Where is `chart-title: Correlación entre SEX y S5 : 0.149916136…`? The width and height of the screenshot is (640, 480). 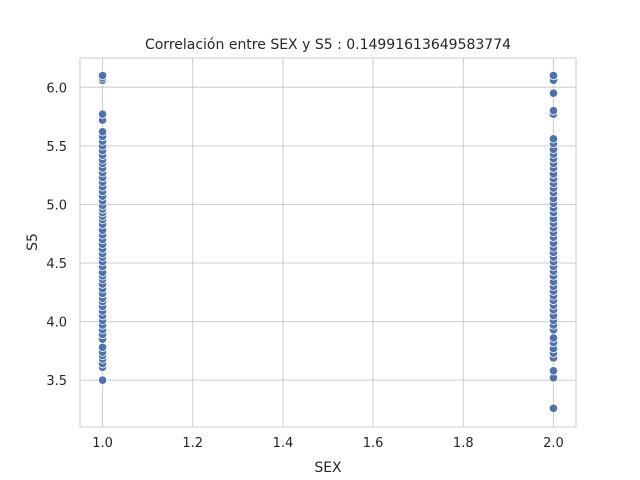
chart-title: Correlación entre SEX y S5 : 0.149916136… is located at coordinates (328, 45).